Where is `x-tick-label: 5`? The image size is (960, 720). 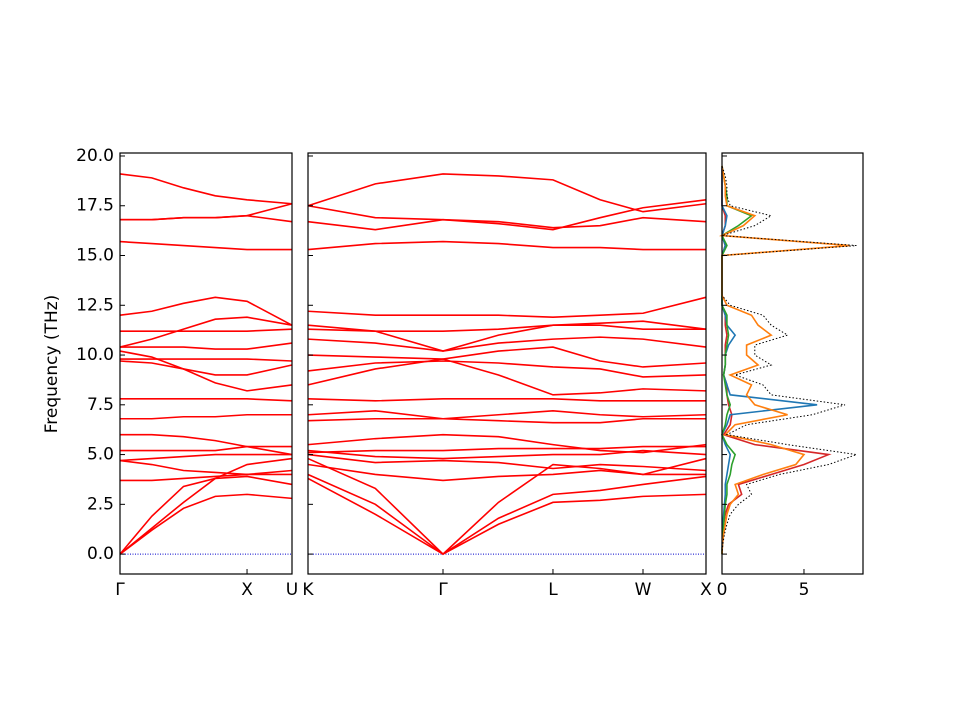 x-tick-label: 5 is located at coordinates (804, 590).